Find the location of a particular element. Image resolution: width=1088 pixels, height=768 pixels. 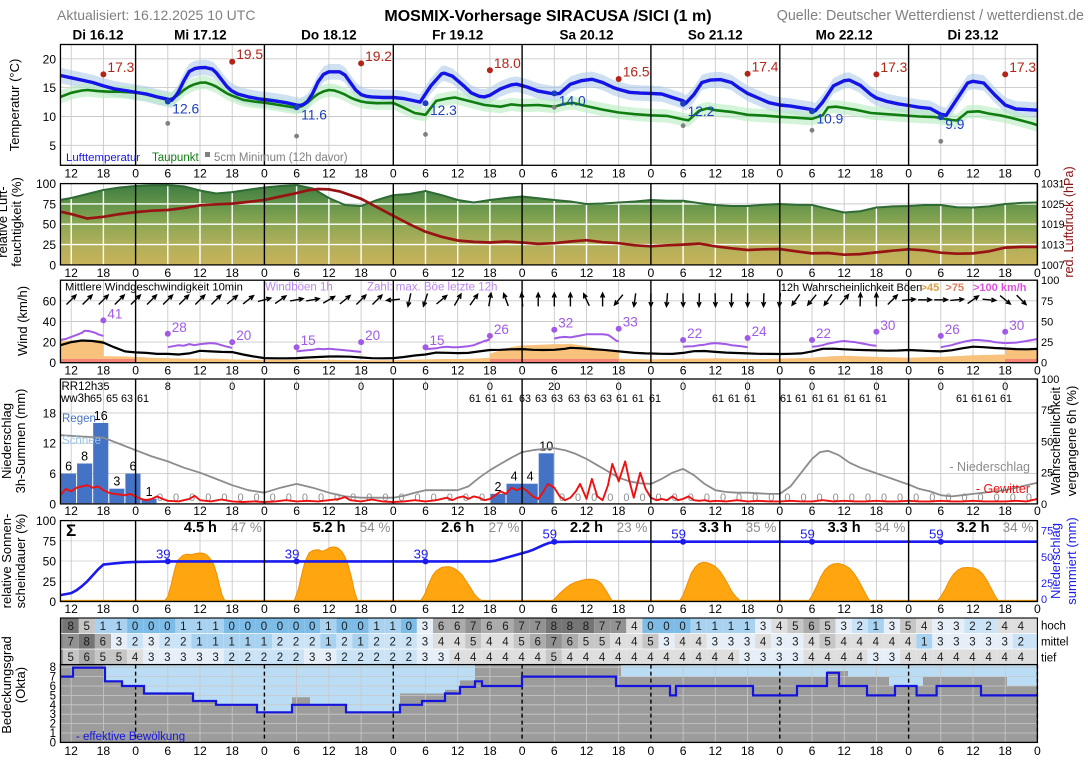

svg-text: 50 is located at coordinates (50, 562).